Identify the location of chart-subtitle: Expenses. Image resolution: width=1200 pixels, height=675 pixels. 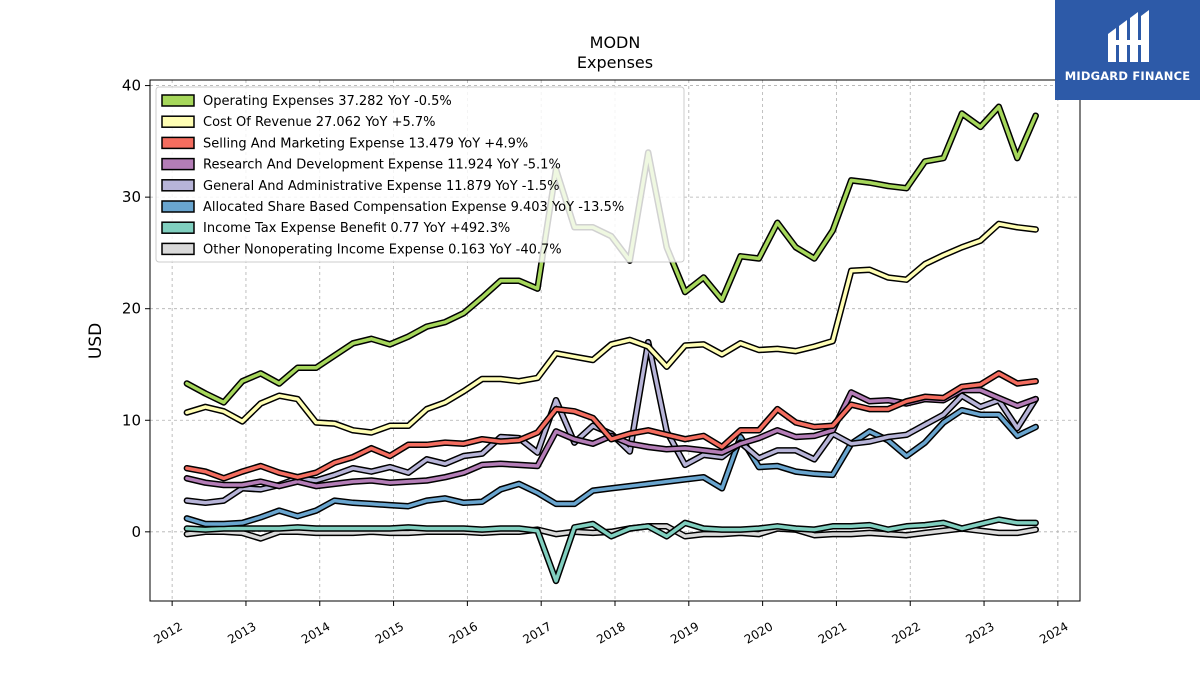
(615, 62).